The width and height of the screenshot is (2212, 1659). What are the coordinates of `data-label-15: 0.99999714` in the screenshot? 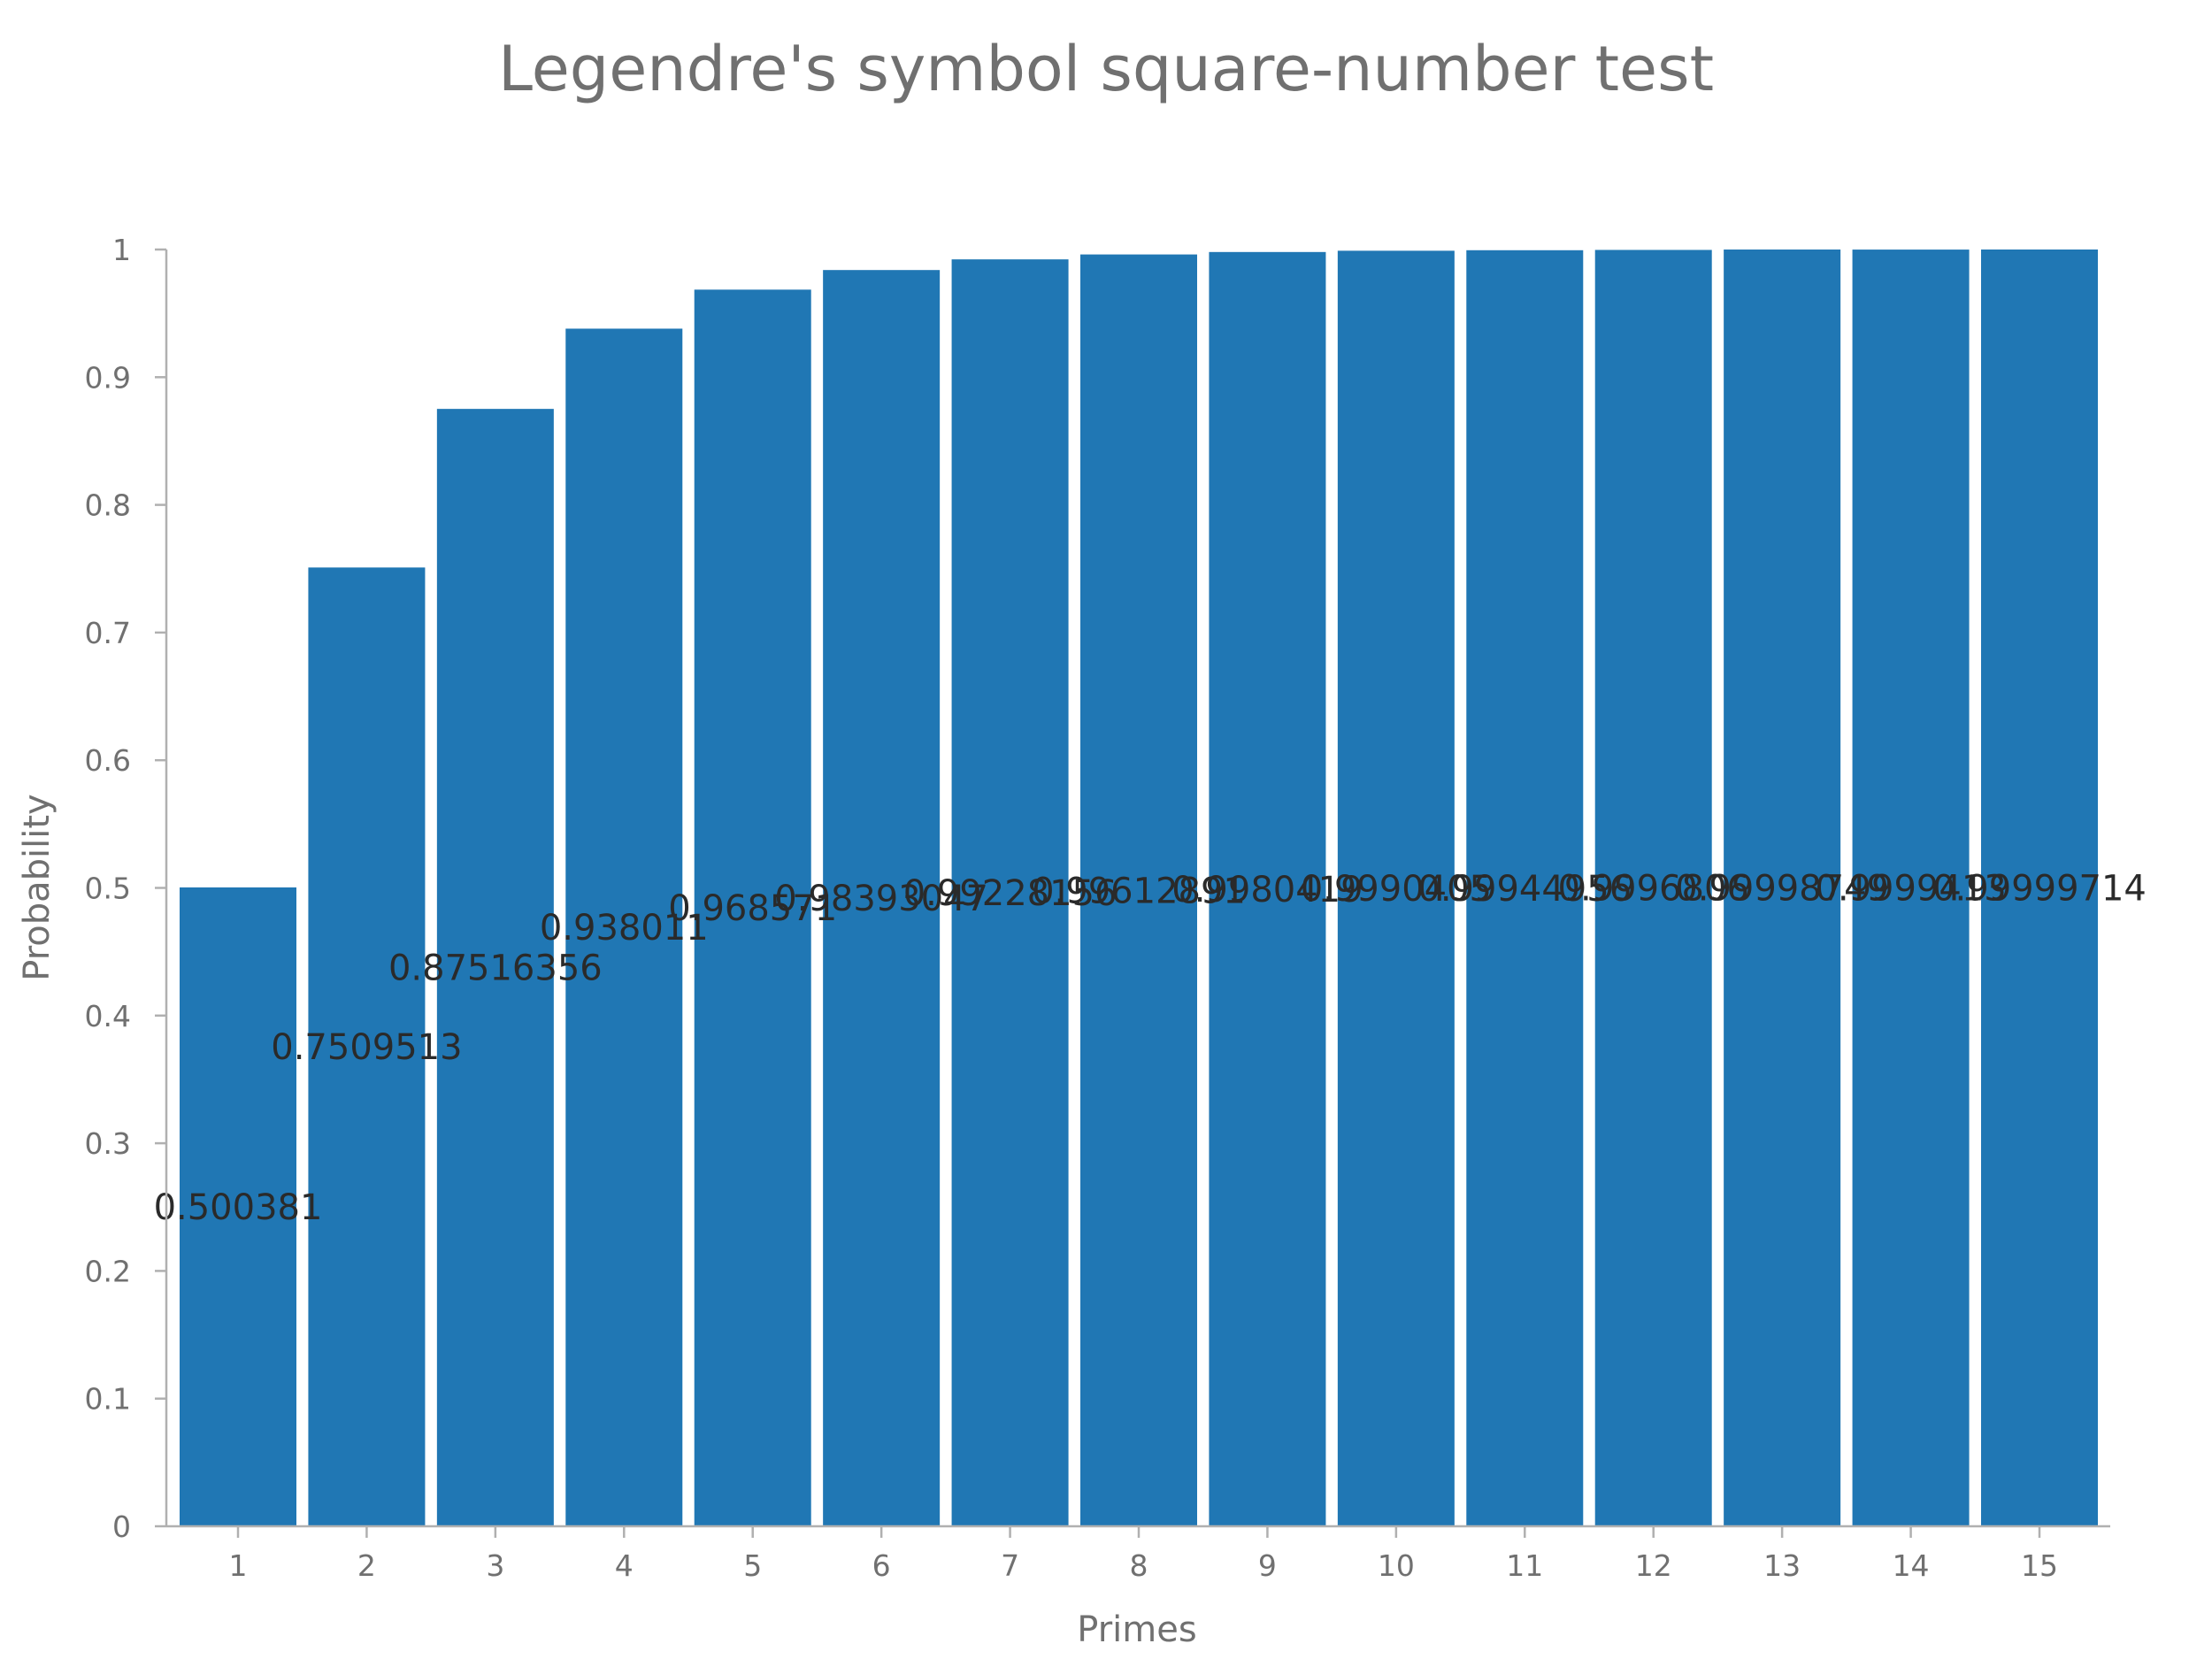 It's located at (2040, 890).